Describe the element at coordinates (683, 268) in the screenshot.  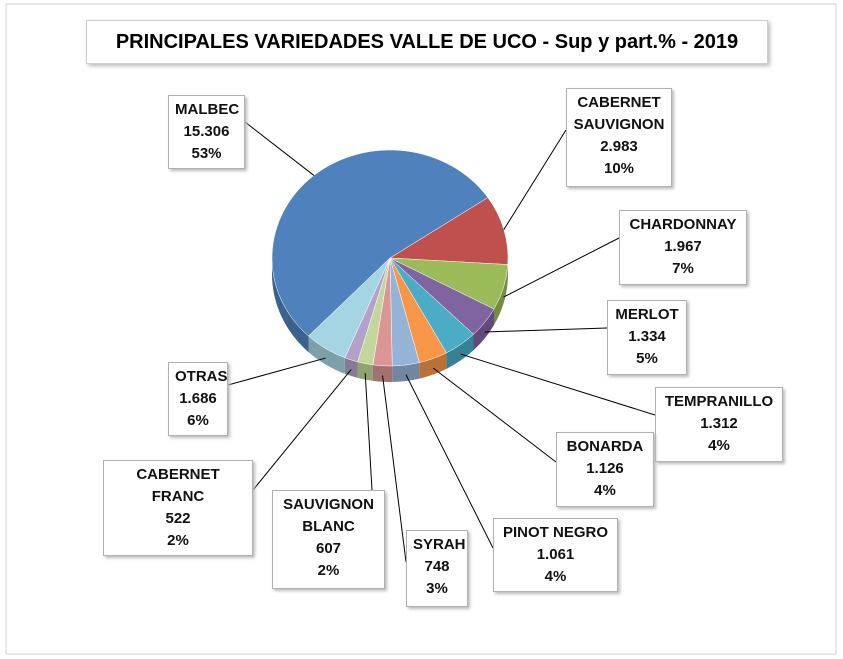
I see `label-percent: 7%` at that location.